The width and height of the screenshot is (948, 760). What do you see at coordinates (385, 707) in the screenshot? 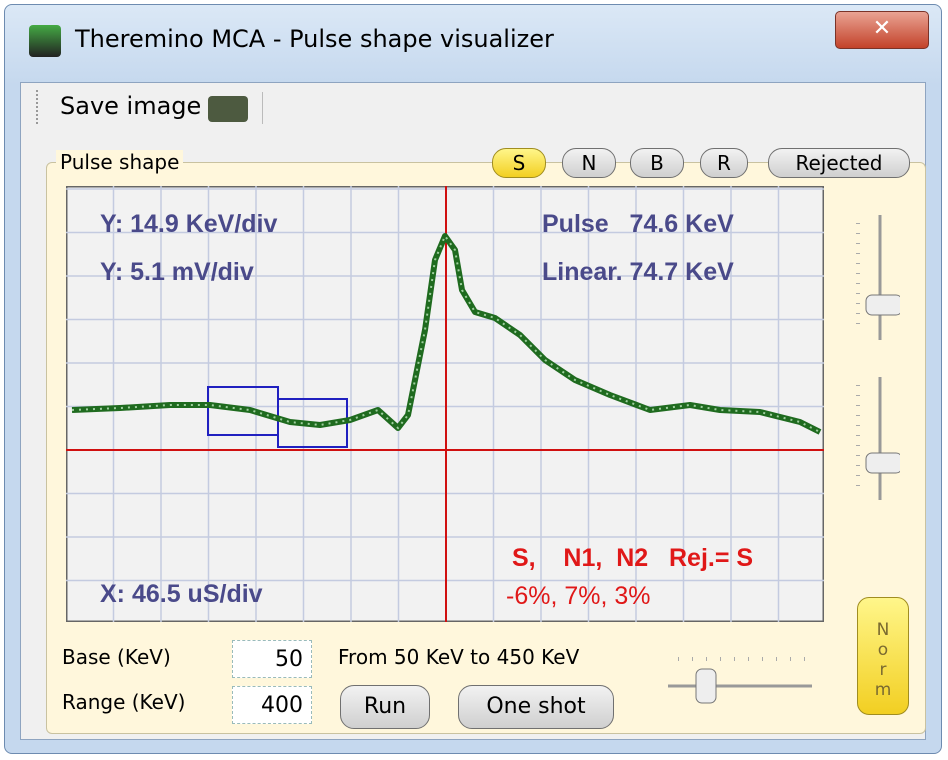
I see `run-button: Run` at bounding box center [385, 707].